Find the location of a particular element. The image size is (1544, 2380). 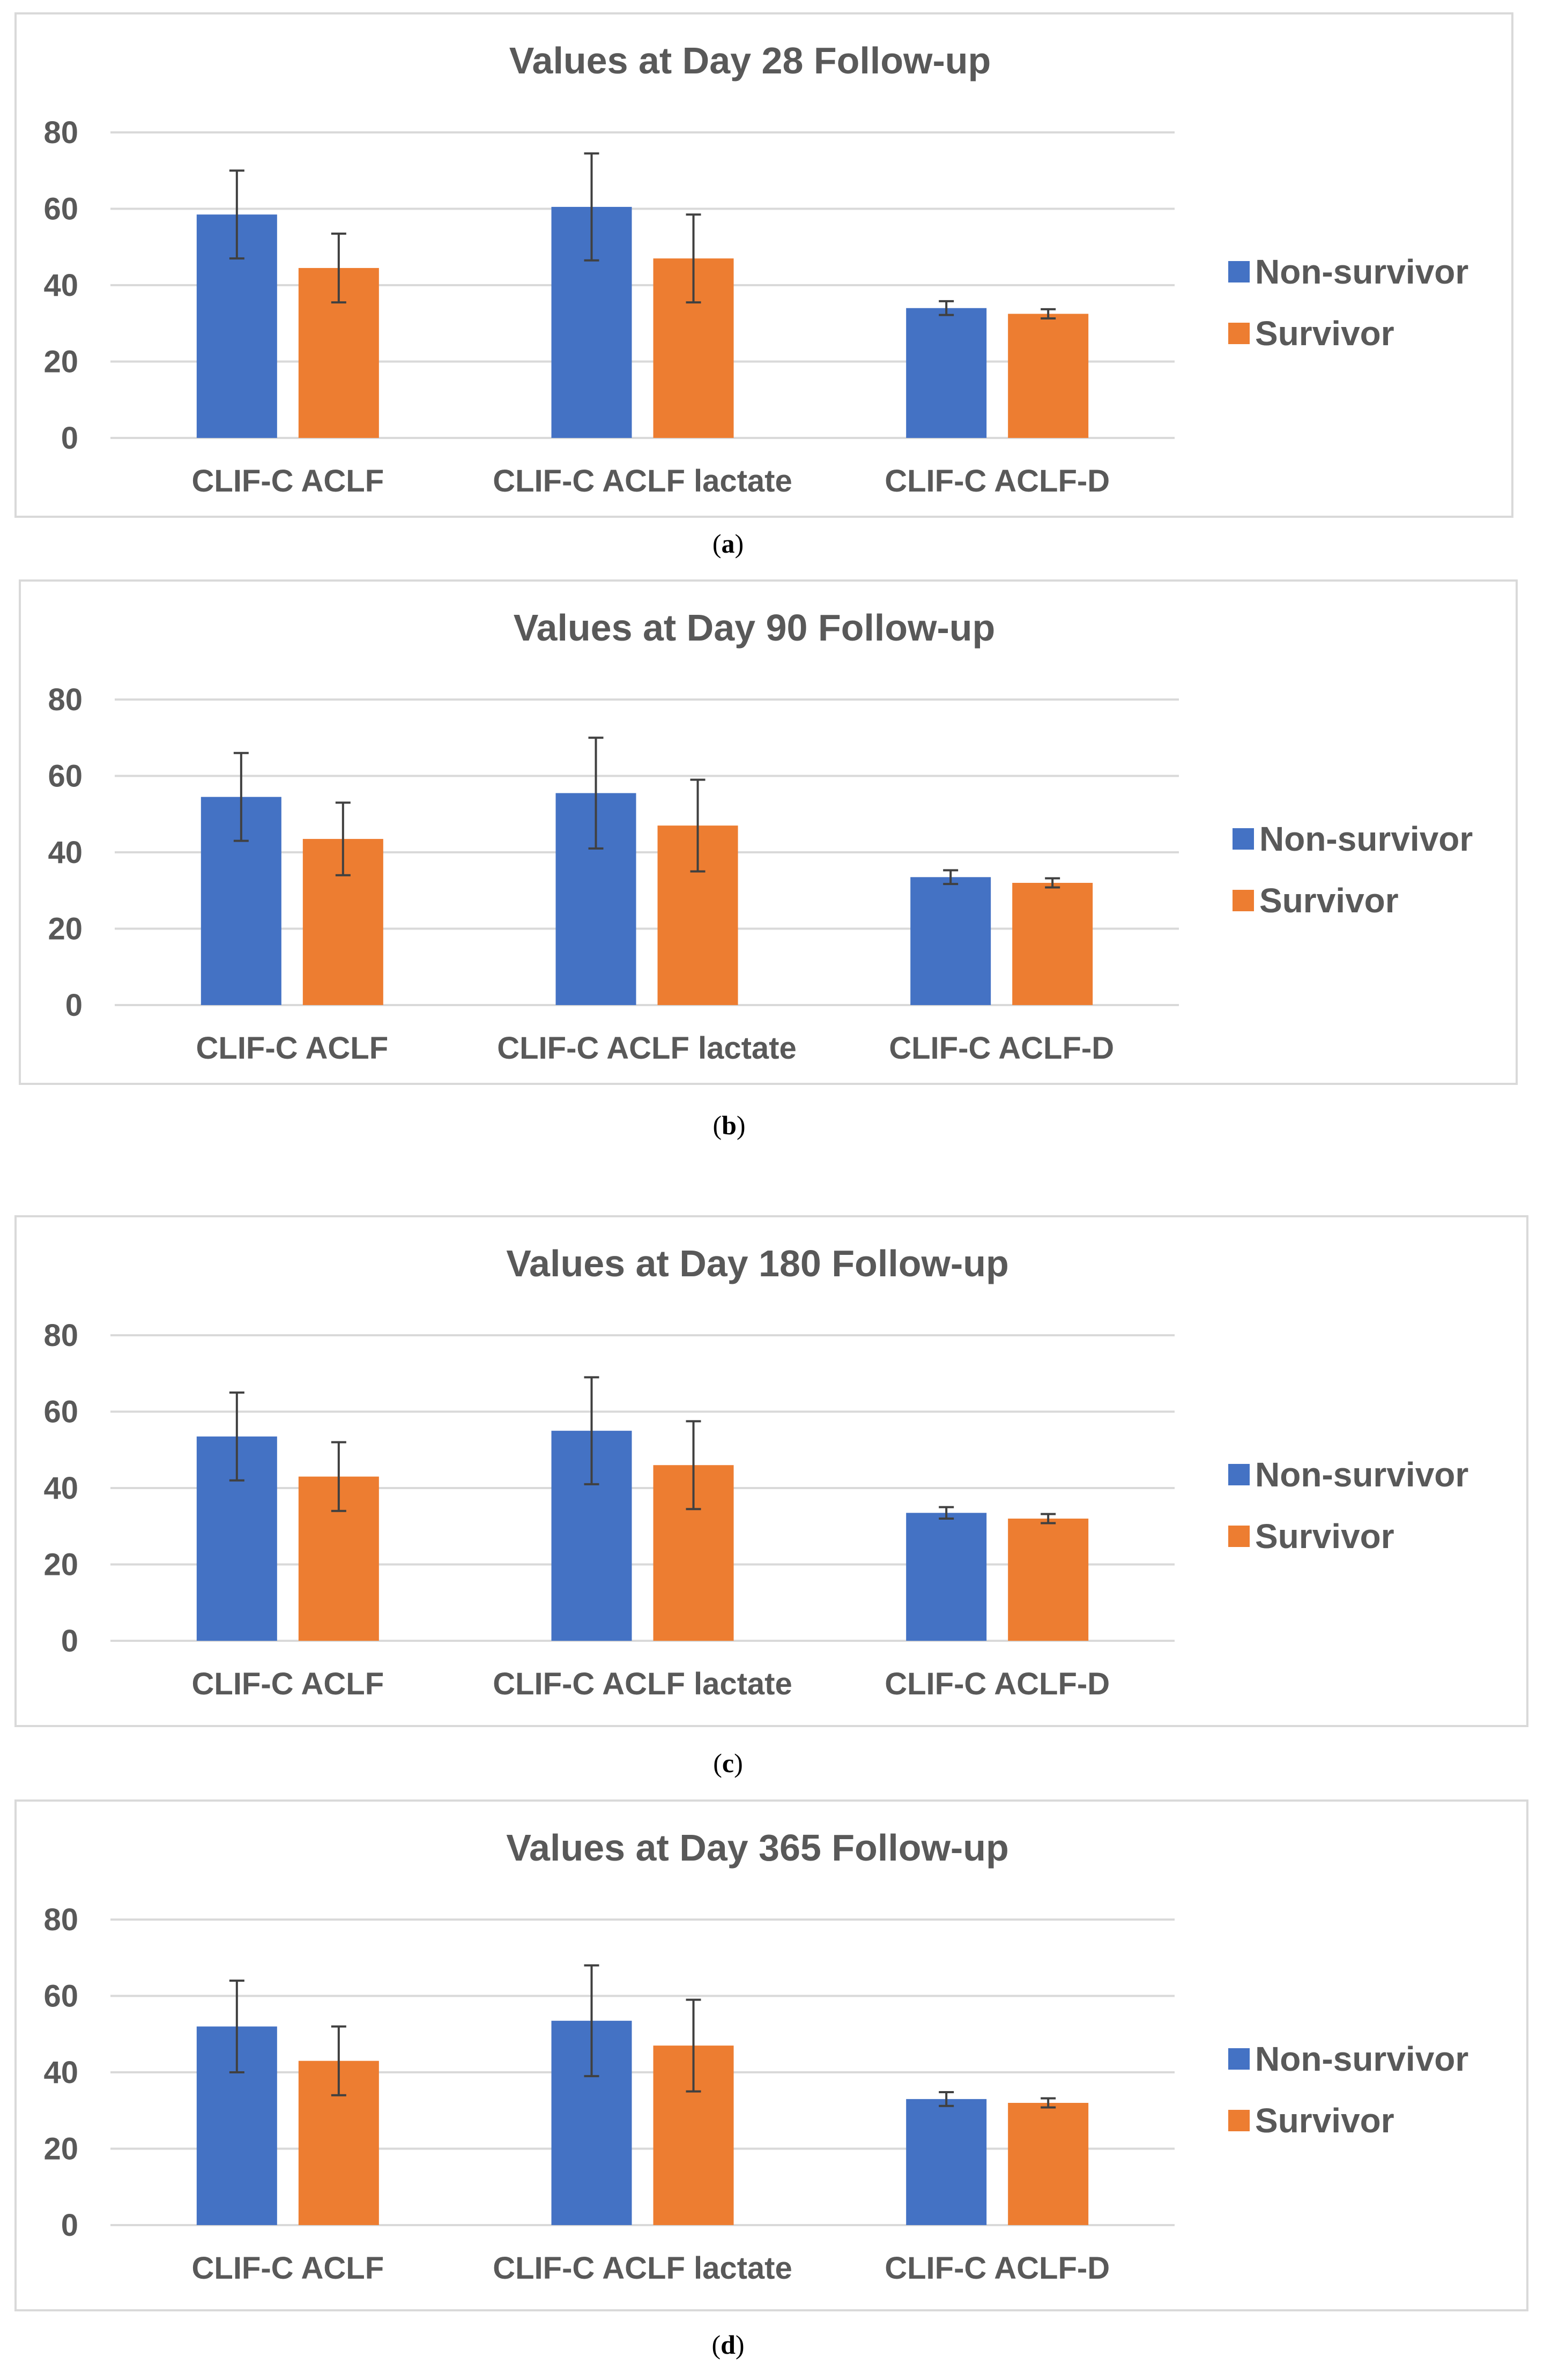

caption-a: (a) is located at coordinates (728, 544).